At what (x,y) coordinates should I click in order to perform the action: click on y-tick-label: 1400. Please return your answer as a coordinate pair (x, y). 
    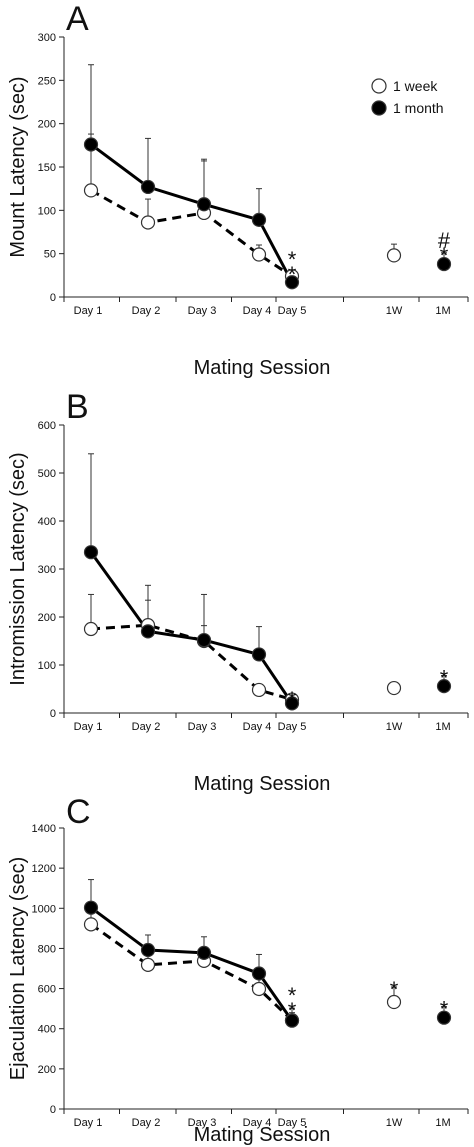
    Looking at the image, I should click on (44, 829).